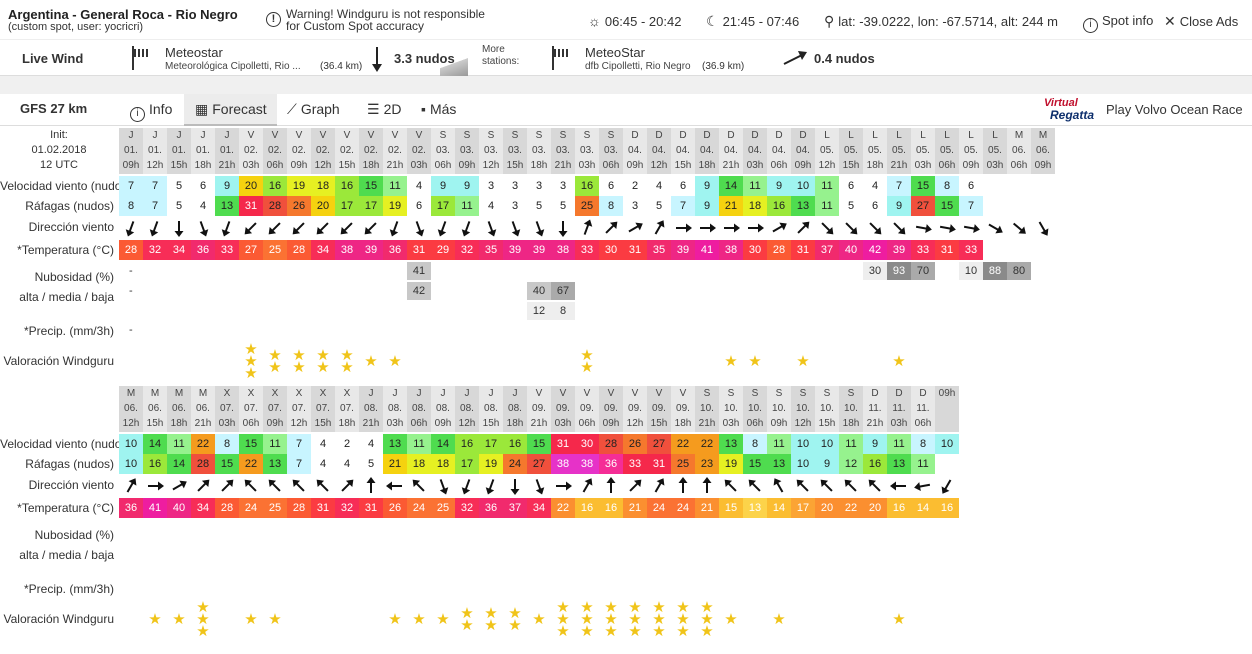 This screenshot has height=654, width=1252. What do you see at coordinates (53, 58) in the screenshot?
I see `live-wind-label: Live Wind` at bounding box center [53, 58].